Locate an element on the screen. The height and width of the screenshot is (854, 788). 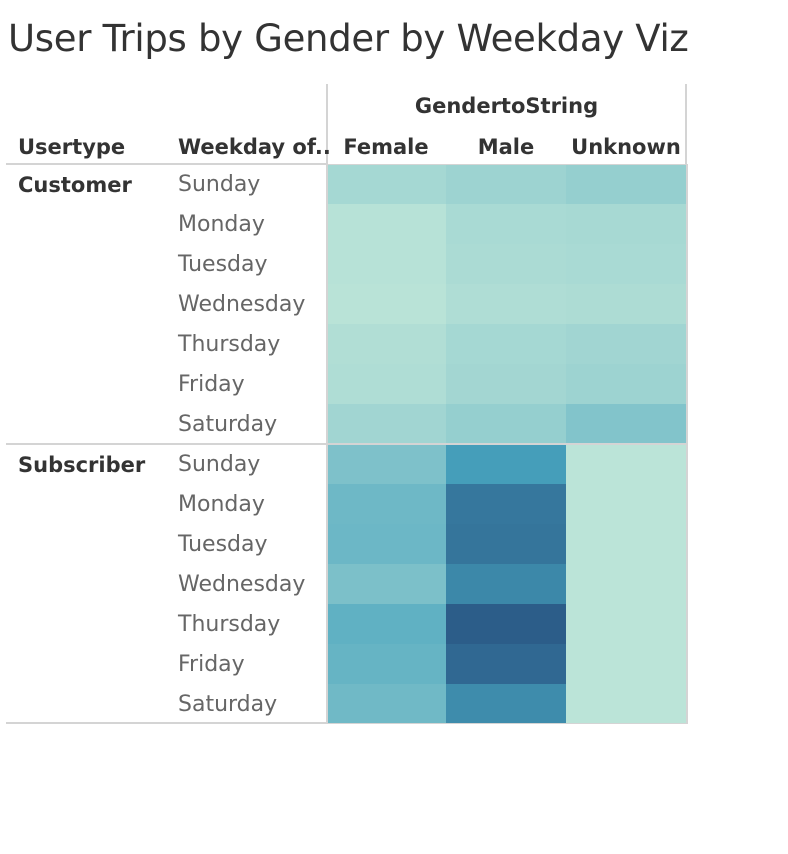
heatmap-cell-customer-sunday-male is located at coordinates (506, 184).